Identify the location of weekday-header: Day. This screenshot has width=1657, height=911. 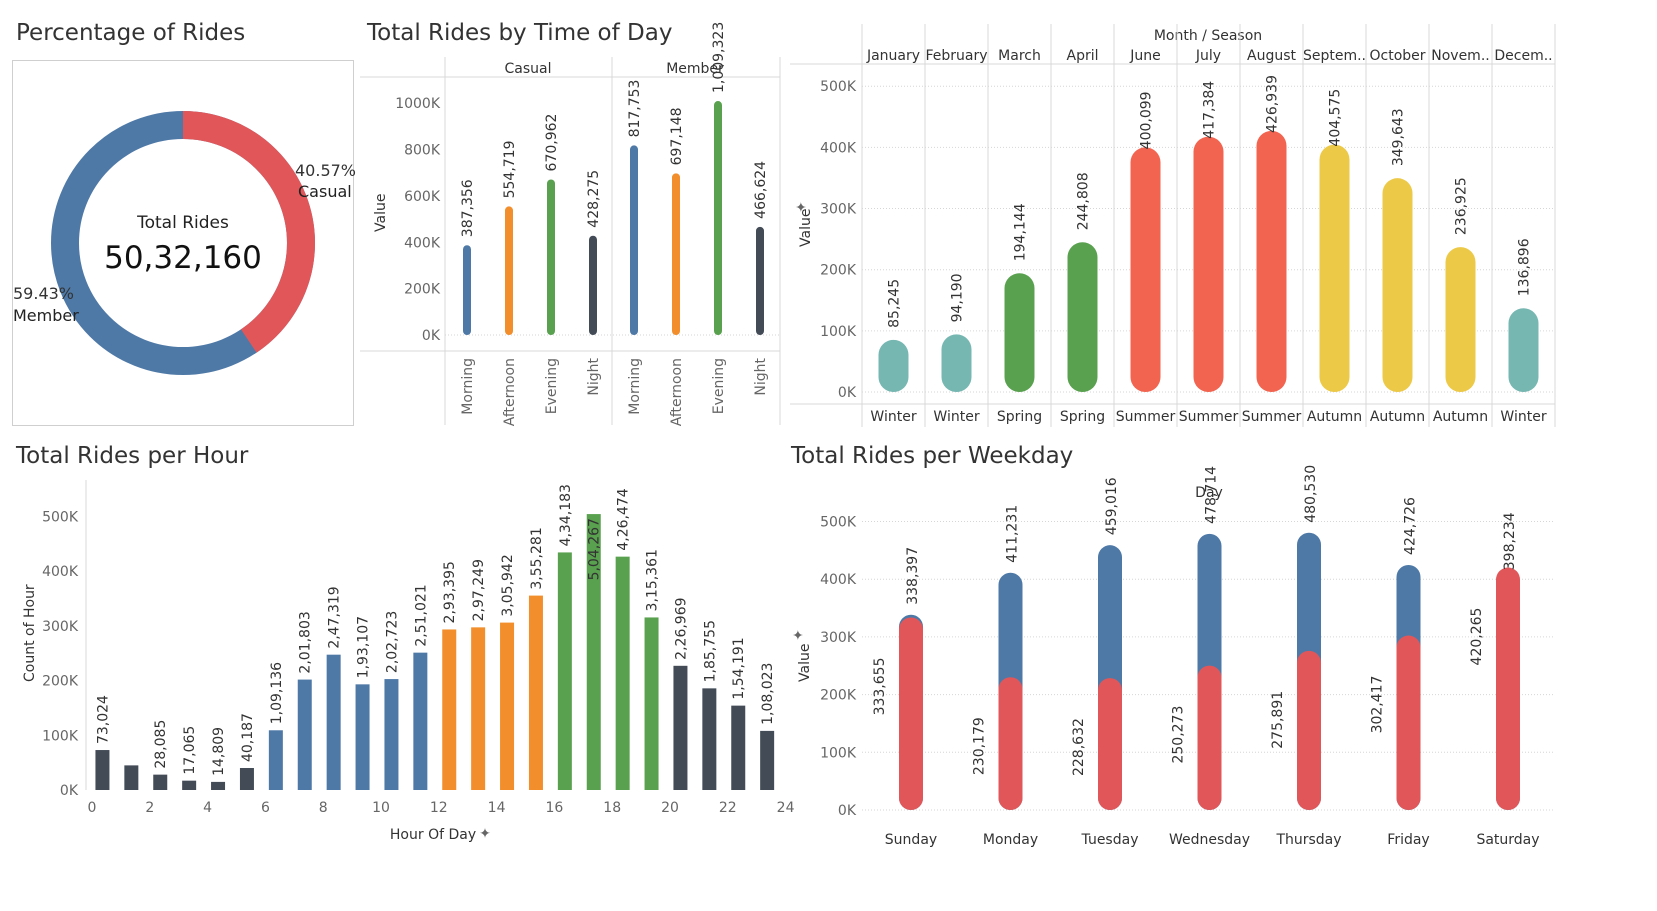
(1209, 493).